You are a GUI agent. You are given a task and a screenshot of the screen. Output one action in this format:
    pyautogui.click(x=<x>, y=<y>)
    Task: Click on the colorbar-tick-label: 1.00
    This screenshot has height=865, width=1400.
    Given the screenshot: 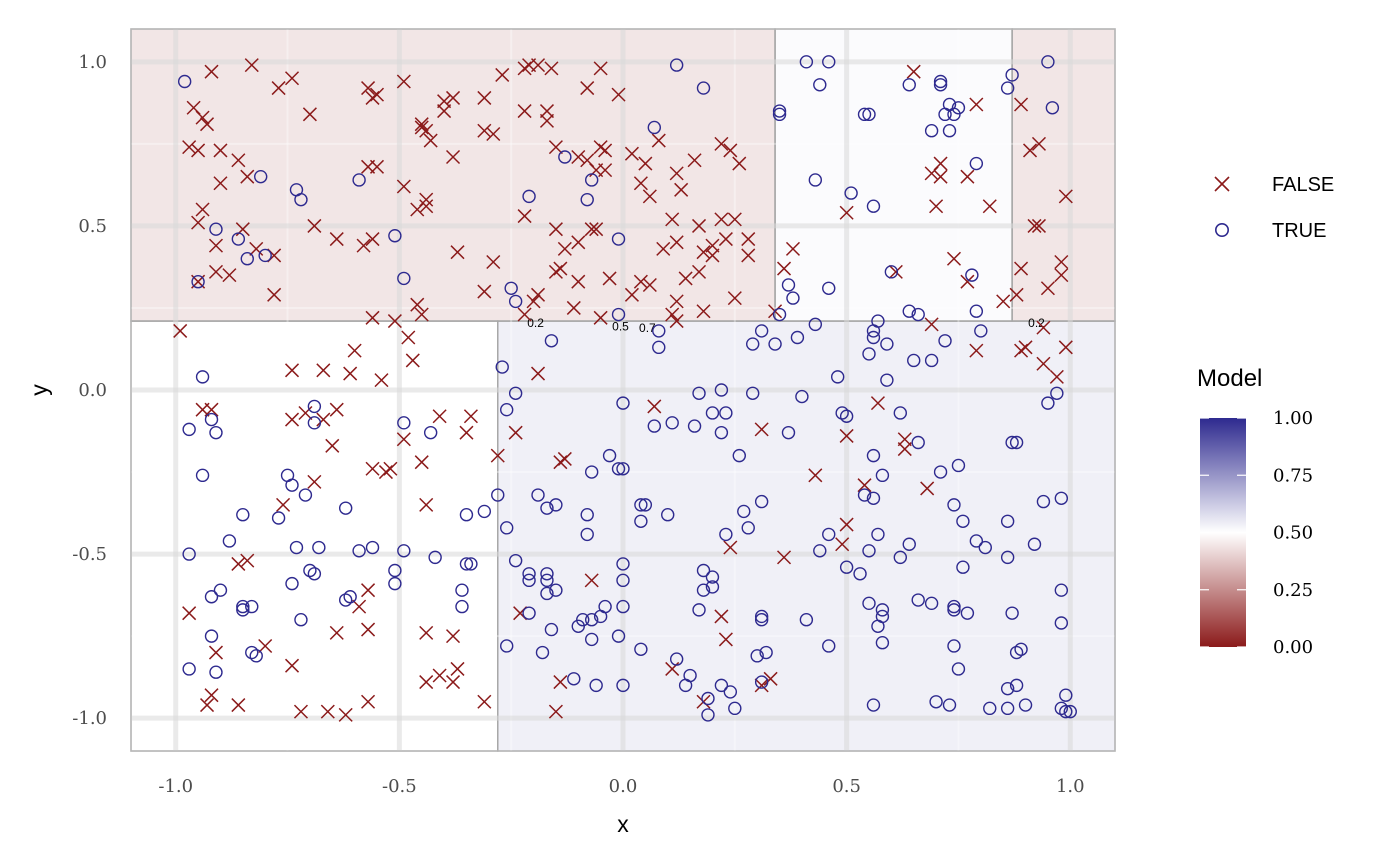 What is the action you would take?
    pyautogui.click(x=1293, y=418)
    